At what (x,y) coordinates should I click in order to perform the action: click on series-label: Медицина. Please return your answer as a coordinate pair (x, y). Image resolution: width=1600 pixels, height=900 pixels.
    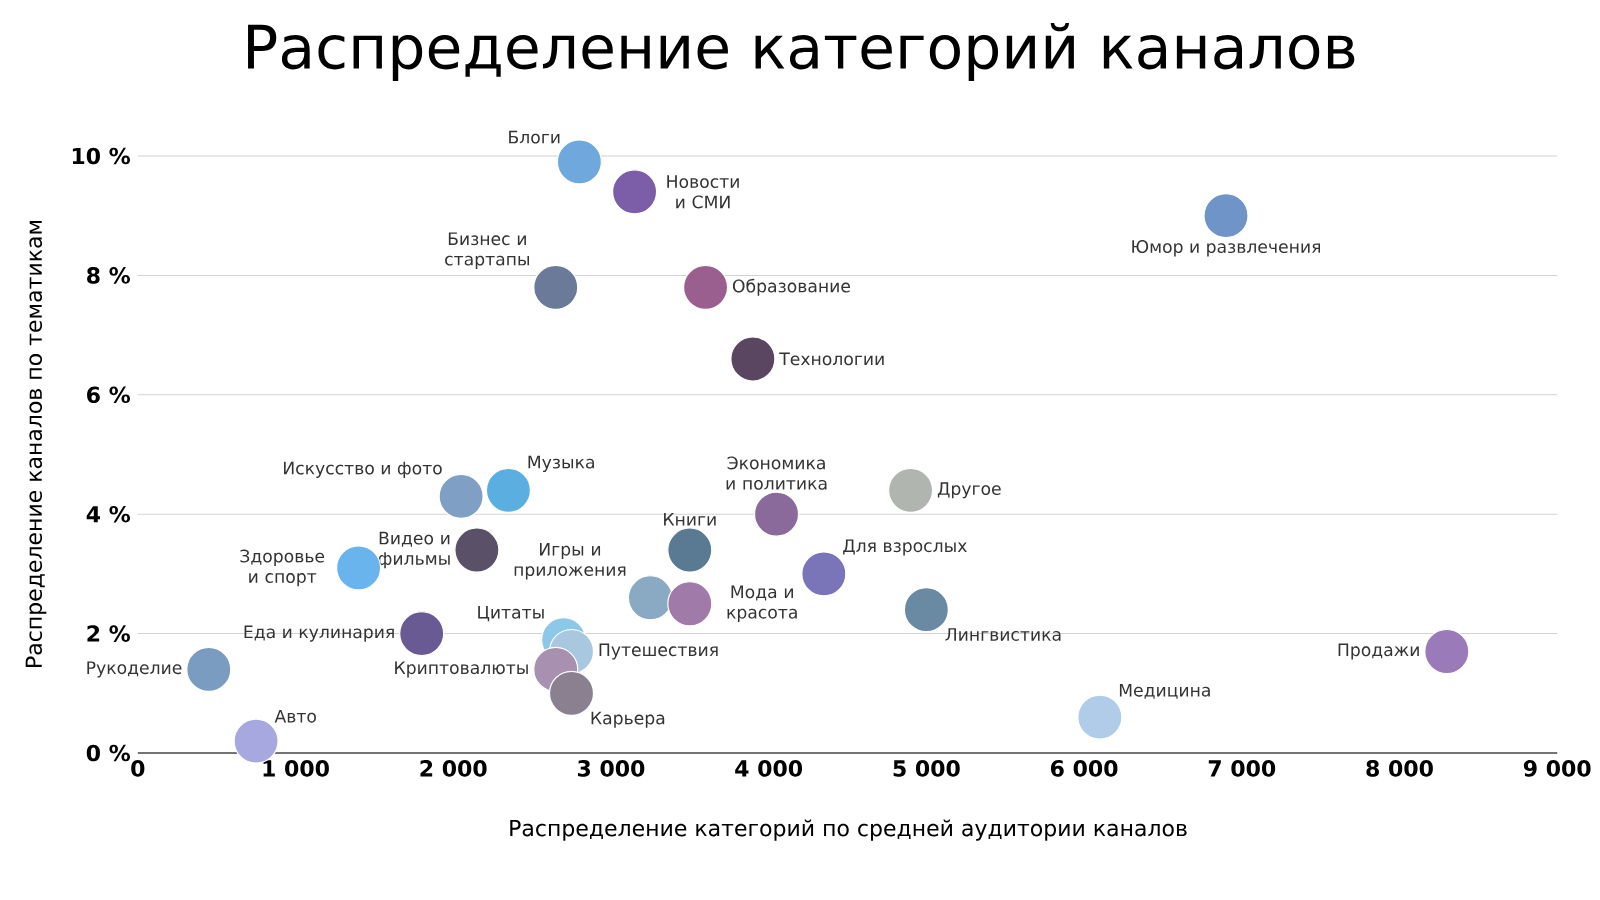
    Looking at the image, I should click on (1164, 691).